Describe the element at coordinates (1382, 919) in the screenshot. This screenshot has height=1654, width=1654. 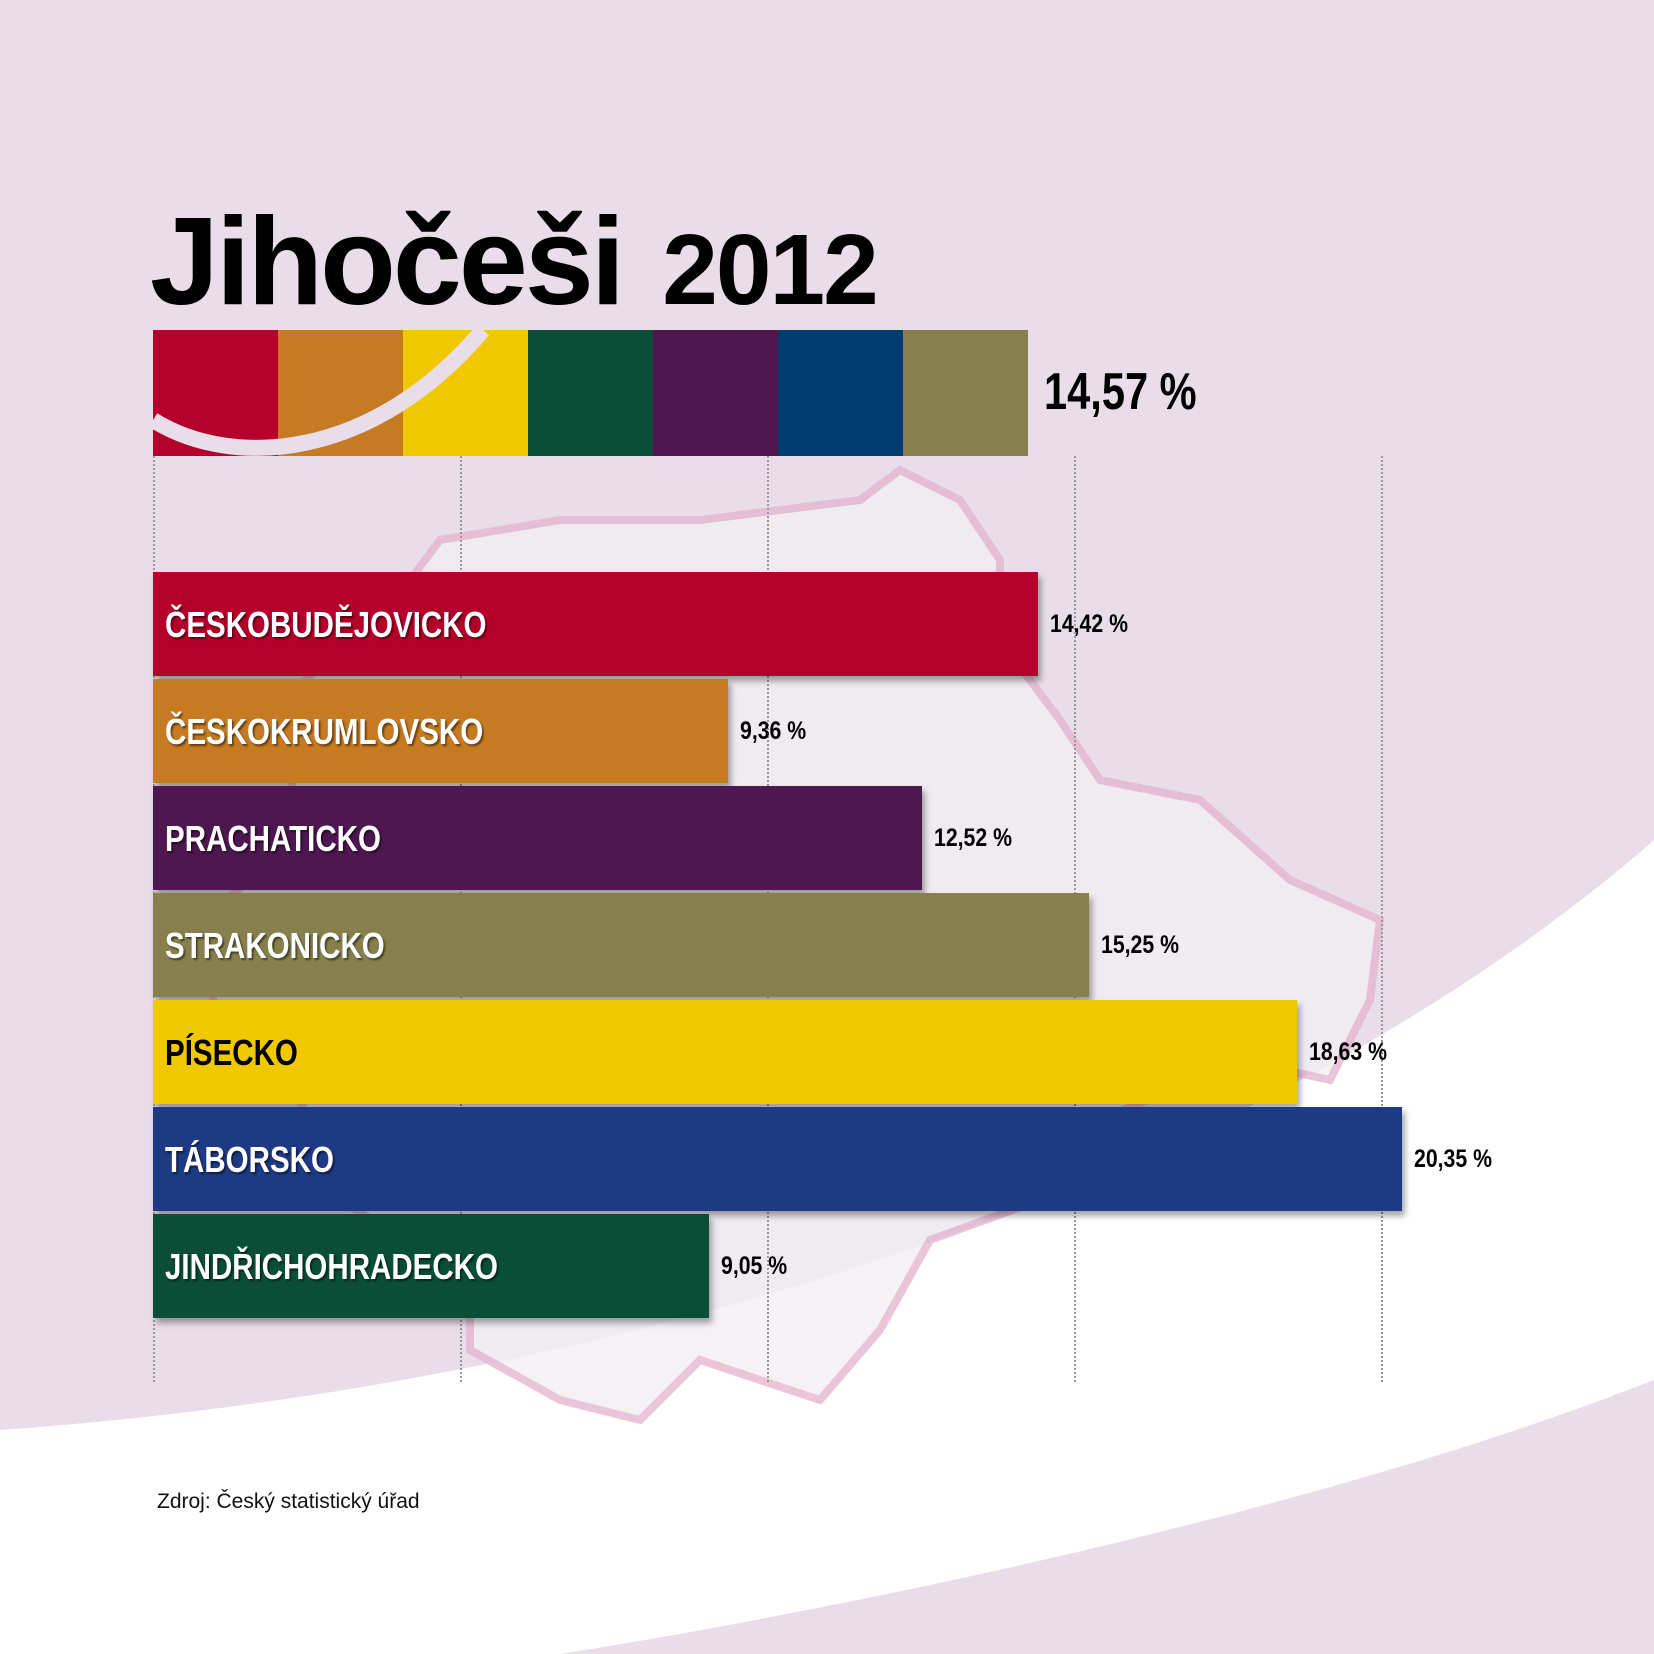
I see `gridline` at that location.